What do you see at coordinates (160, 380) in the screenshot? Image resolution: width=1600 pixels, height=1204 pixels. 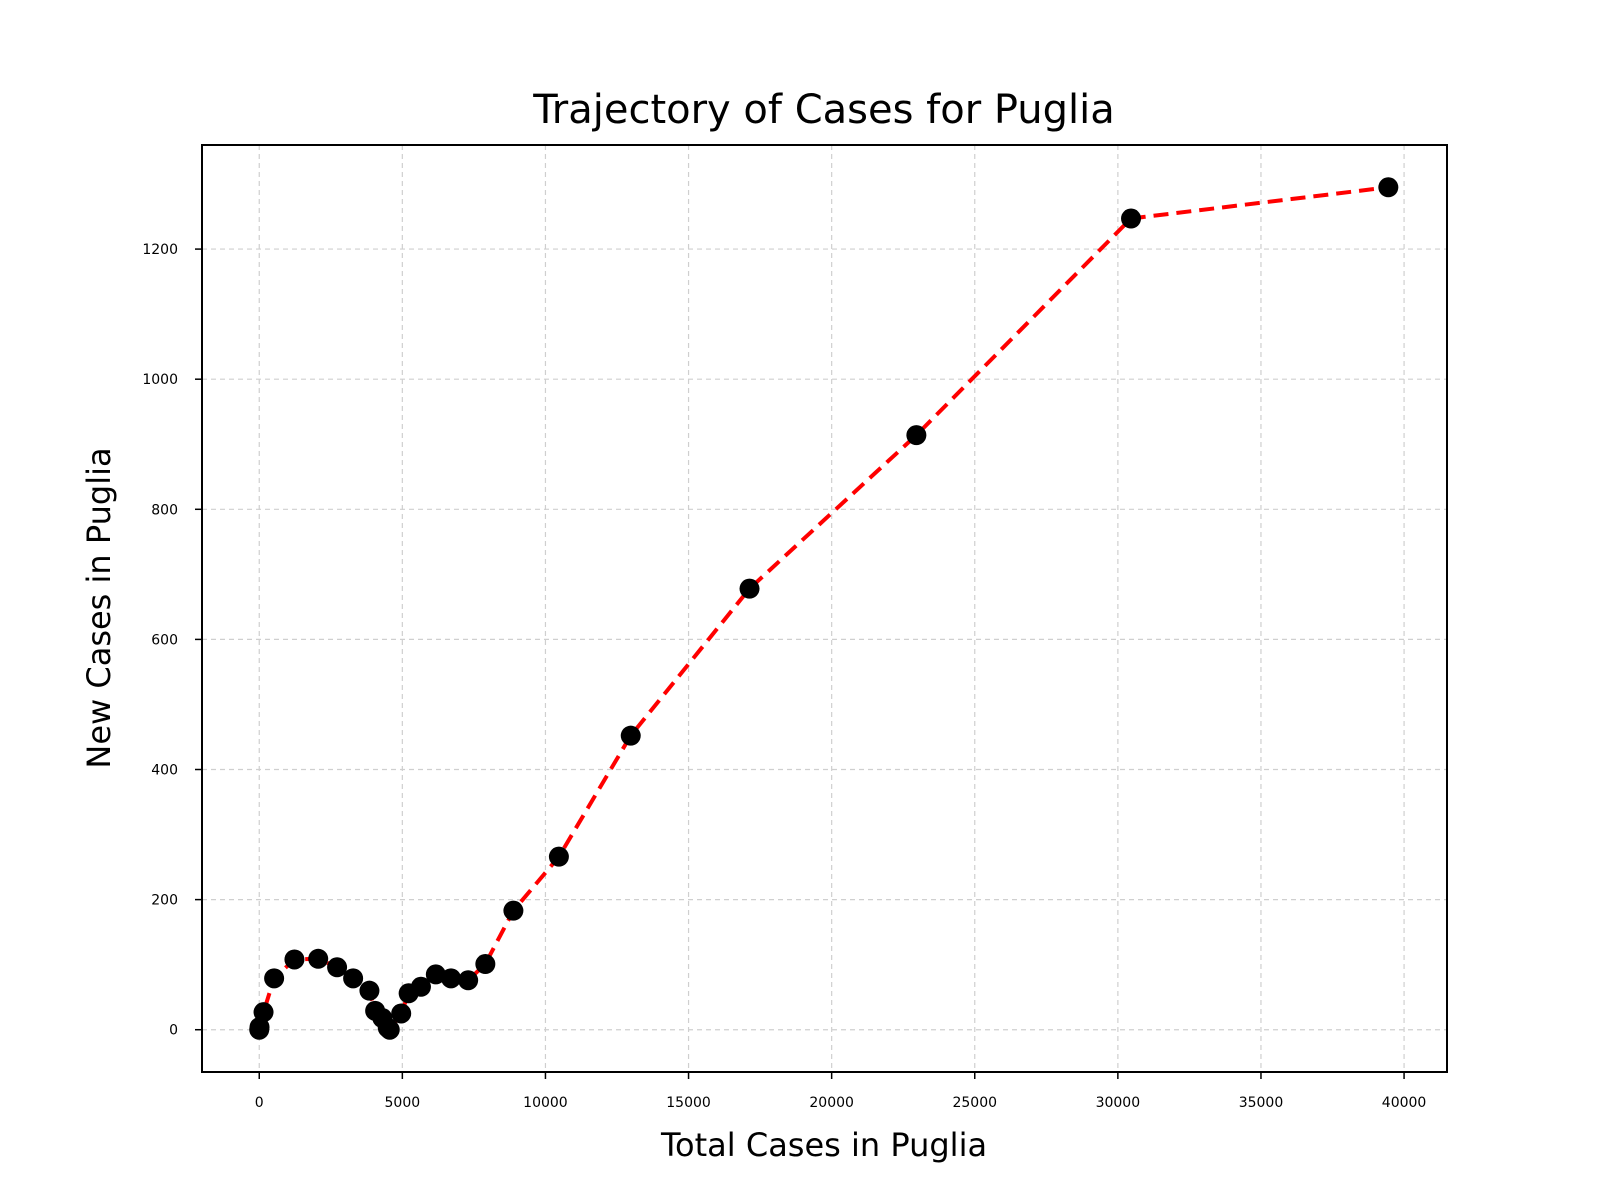 I see `y-tick-label: 1000` at bounding box center [160, 380].